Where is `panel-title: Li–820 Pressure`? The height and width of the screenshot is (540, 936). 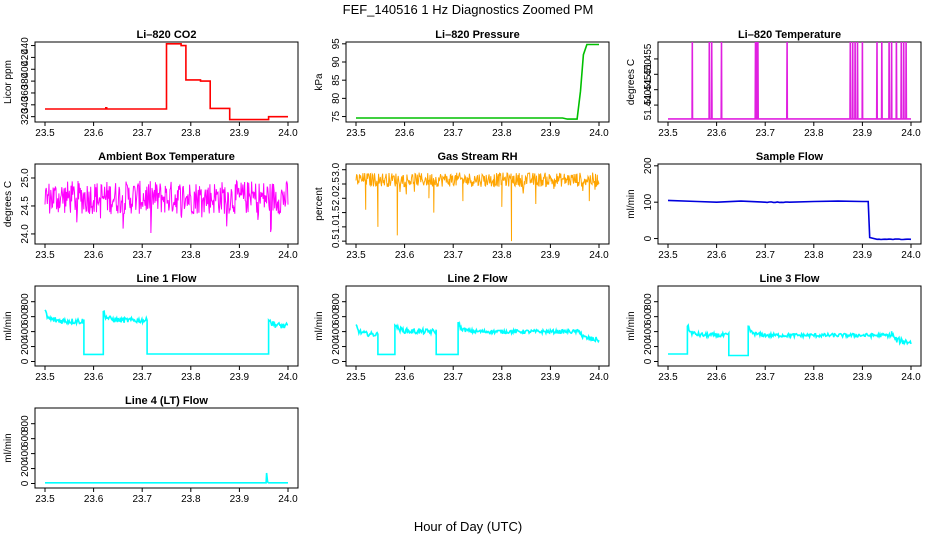 panel-title: Li–820 Pressure is located at coordinates (477, 35).